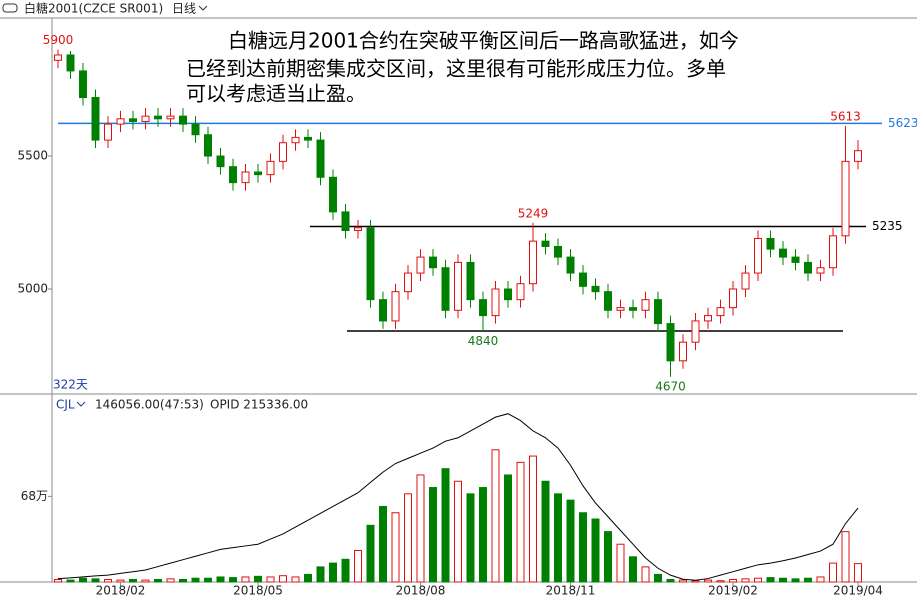 The width and height of the screenshot is (917, 599). I want to click on price-label: 5613, so click(845, 116).